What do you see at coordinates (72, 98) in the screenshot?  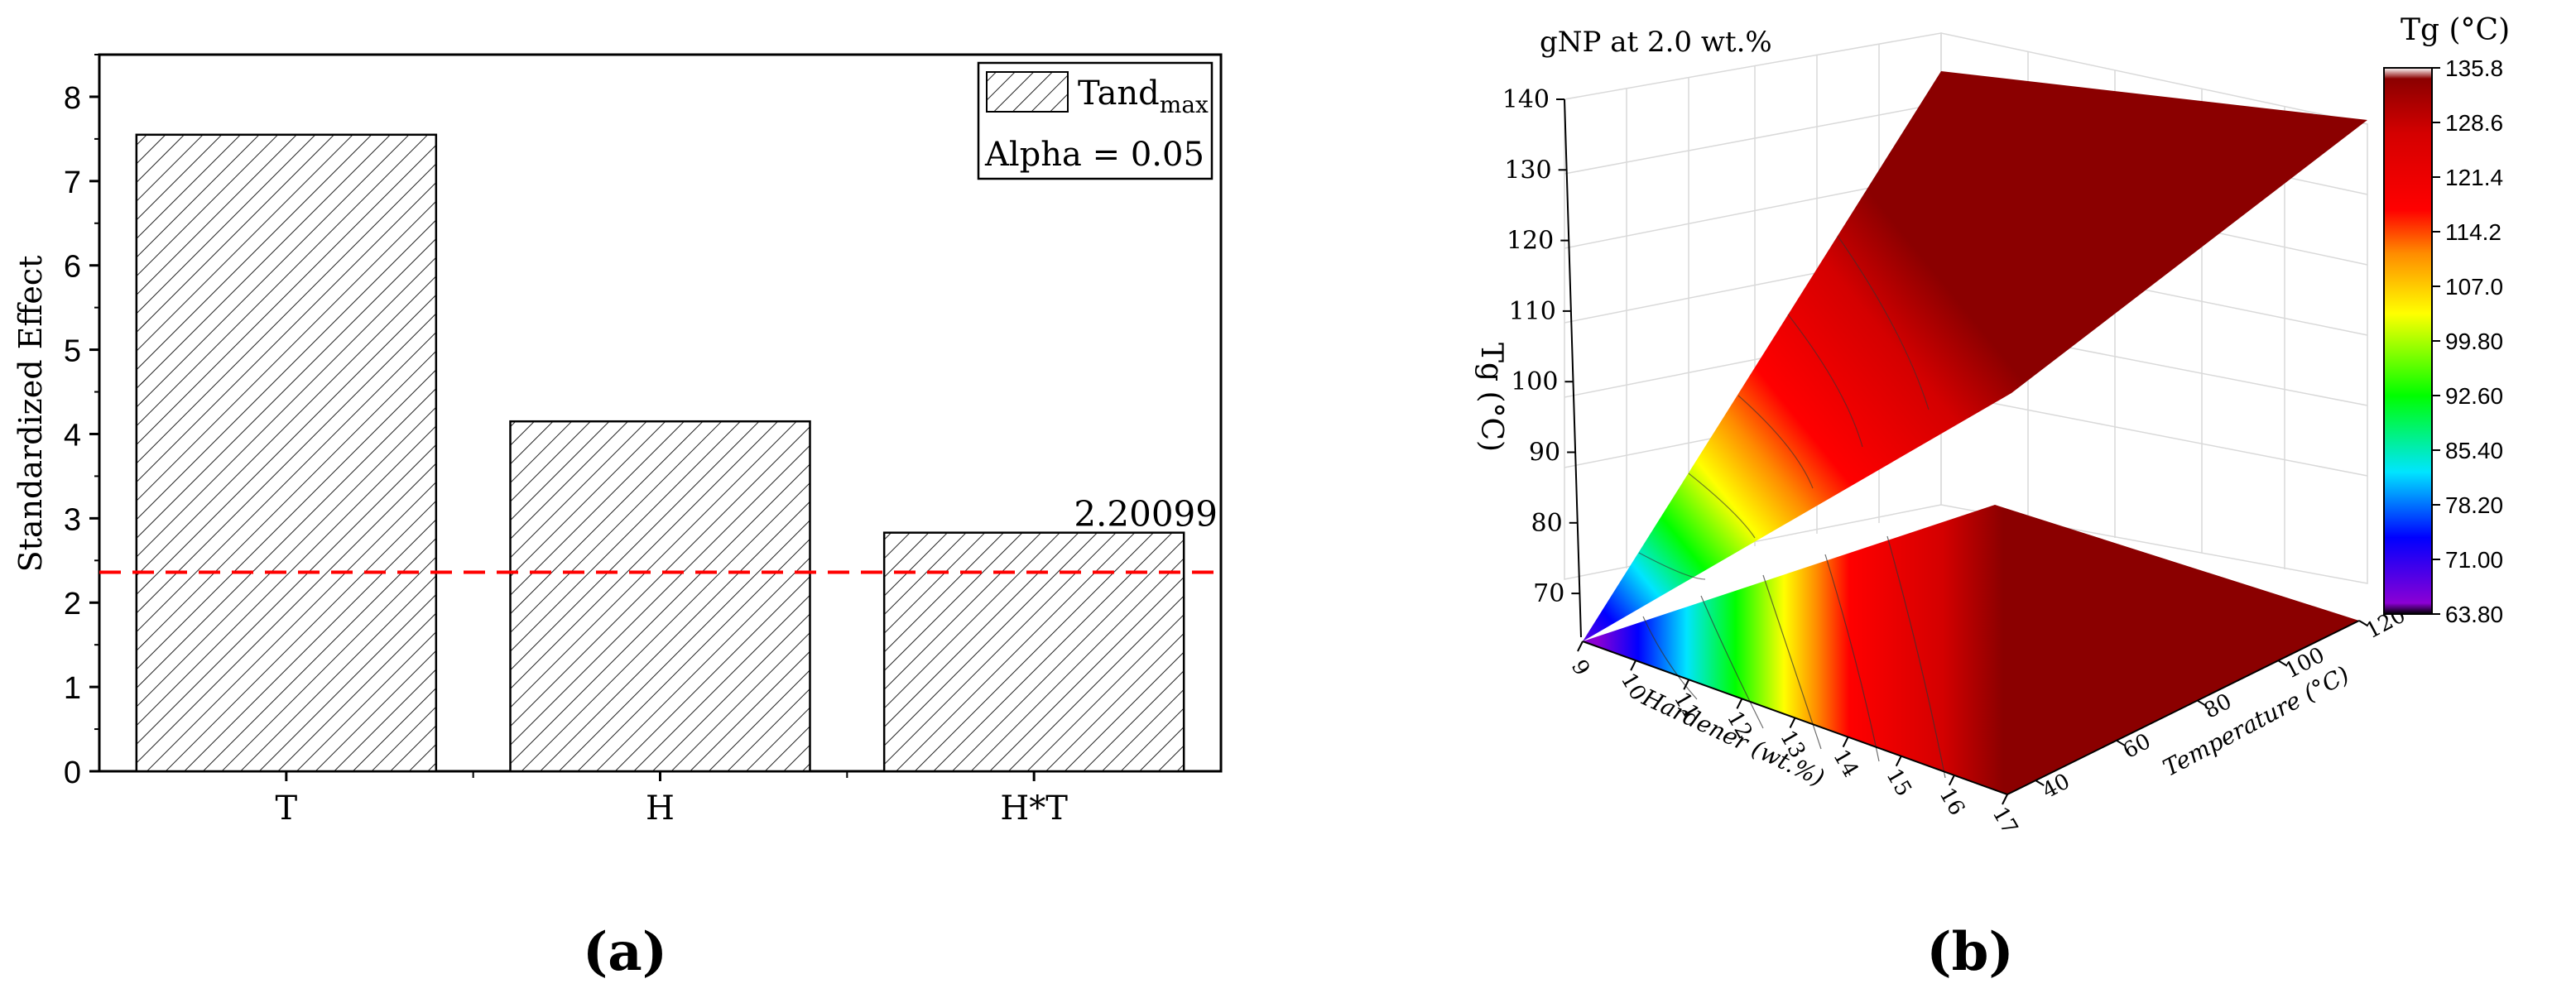 I see `y-tick-label: 8` at bounding box center [72, 98].